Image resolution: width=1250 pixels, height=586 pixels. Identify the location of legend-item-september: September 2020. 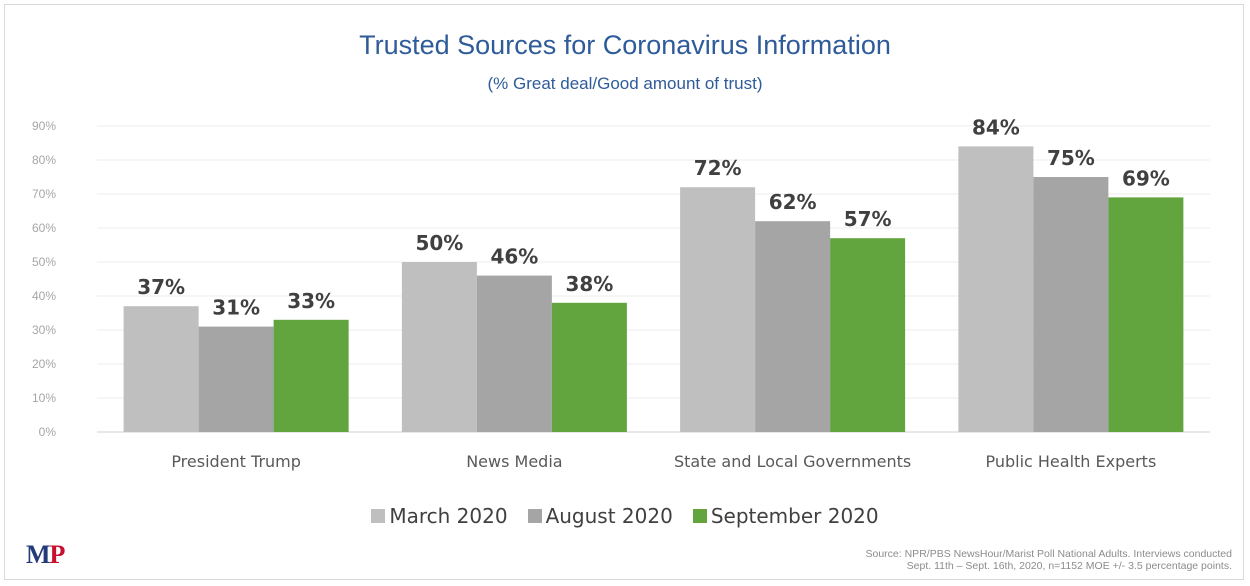
(785, 516).